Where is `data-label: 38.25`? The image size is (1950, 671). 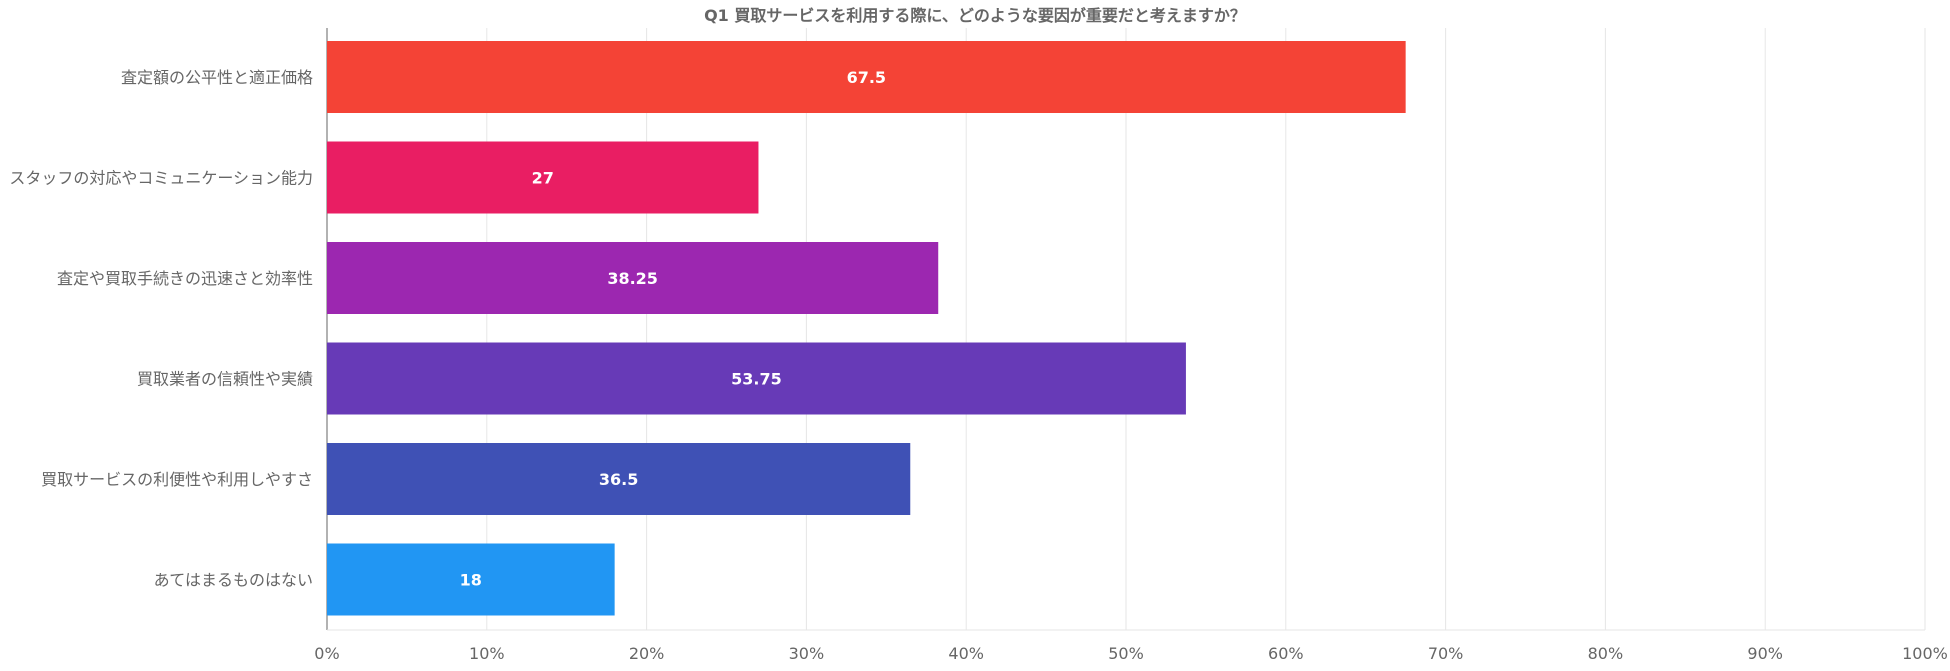
data-label: 38.25 is located at coordinates (632, 278).